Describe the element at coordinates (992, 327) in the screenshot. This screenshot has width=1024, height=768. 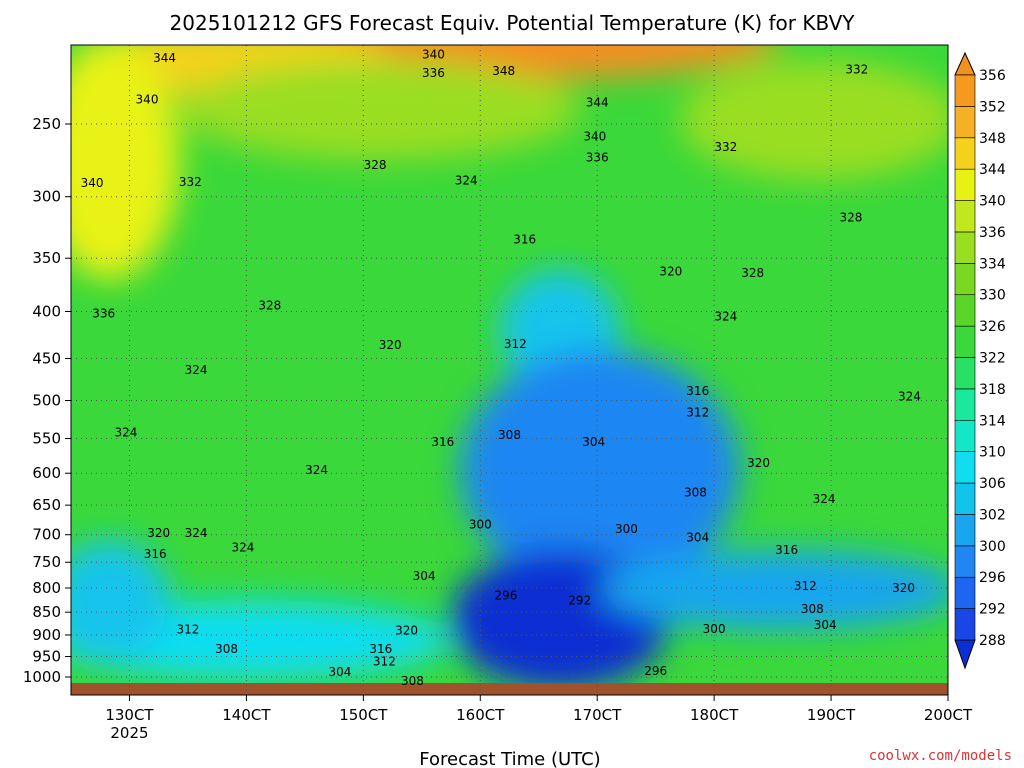
I see `colorbar-label: 326` at that location.